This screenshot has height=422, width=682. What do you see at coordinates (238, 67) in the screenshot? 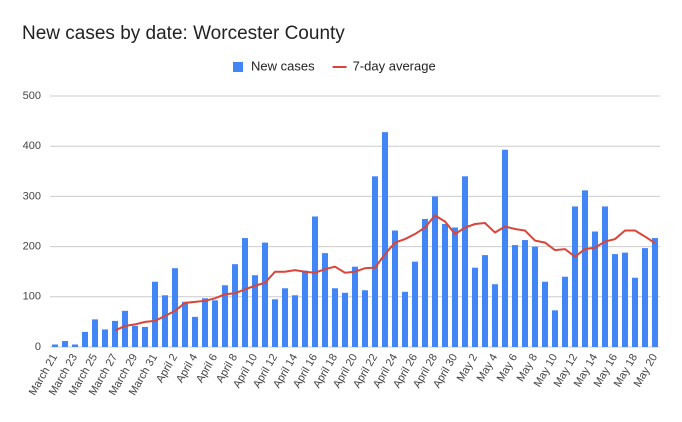
I see `legend-swatch` at bounding box center [238, 67].